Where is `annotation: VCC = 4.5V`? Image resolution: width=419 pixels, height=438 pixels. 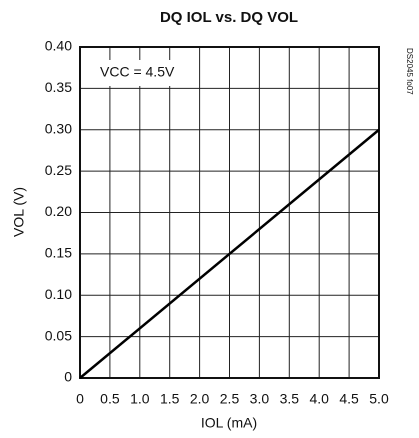
annotation: VCC = 4.5V is located at coordinates (137, 72).